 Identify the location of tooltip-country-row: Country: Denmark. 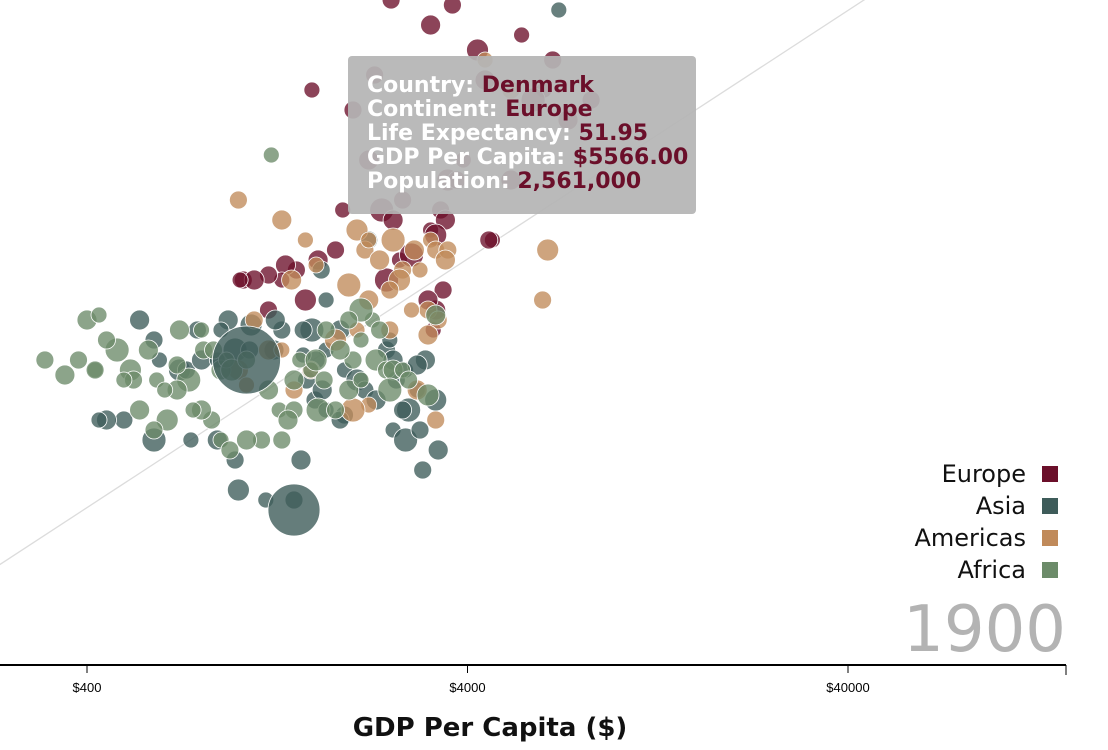
(531, 86).